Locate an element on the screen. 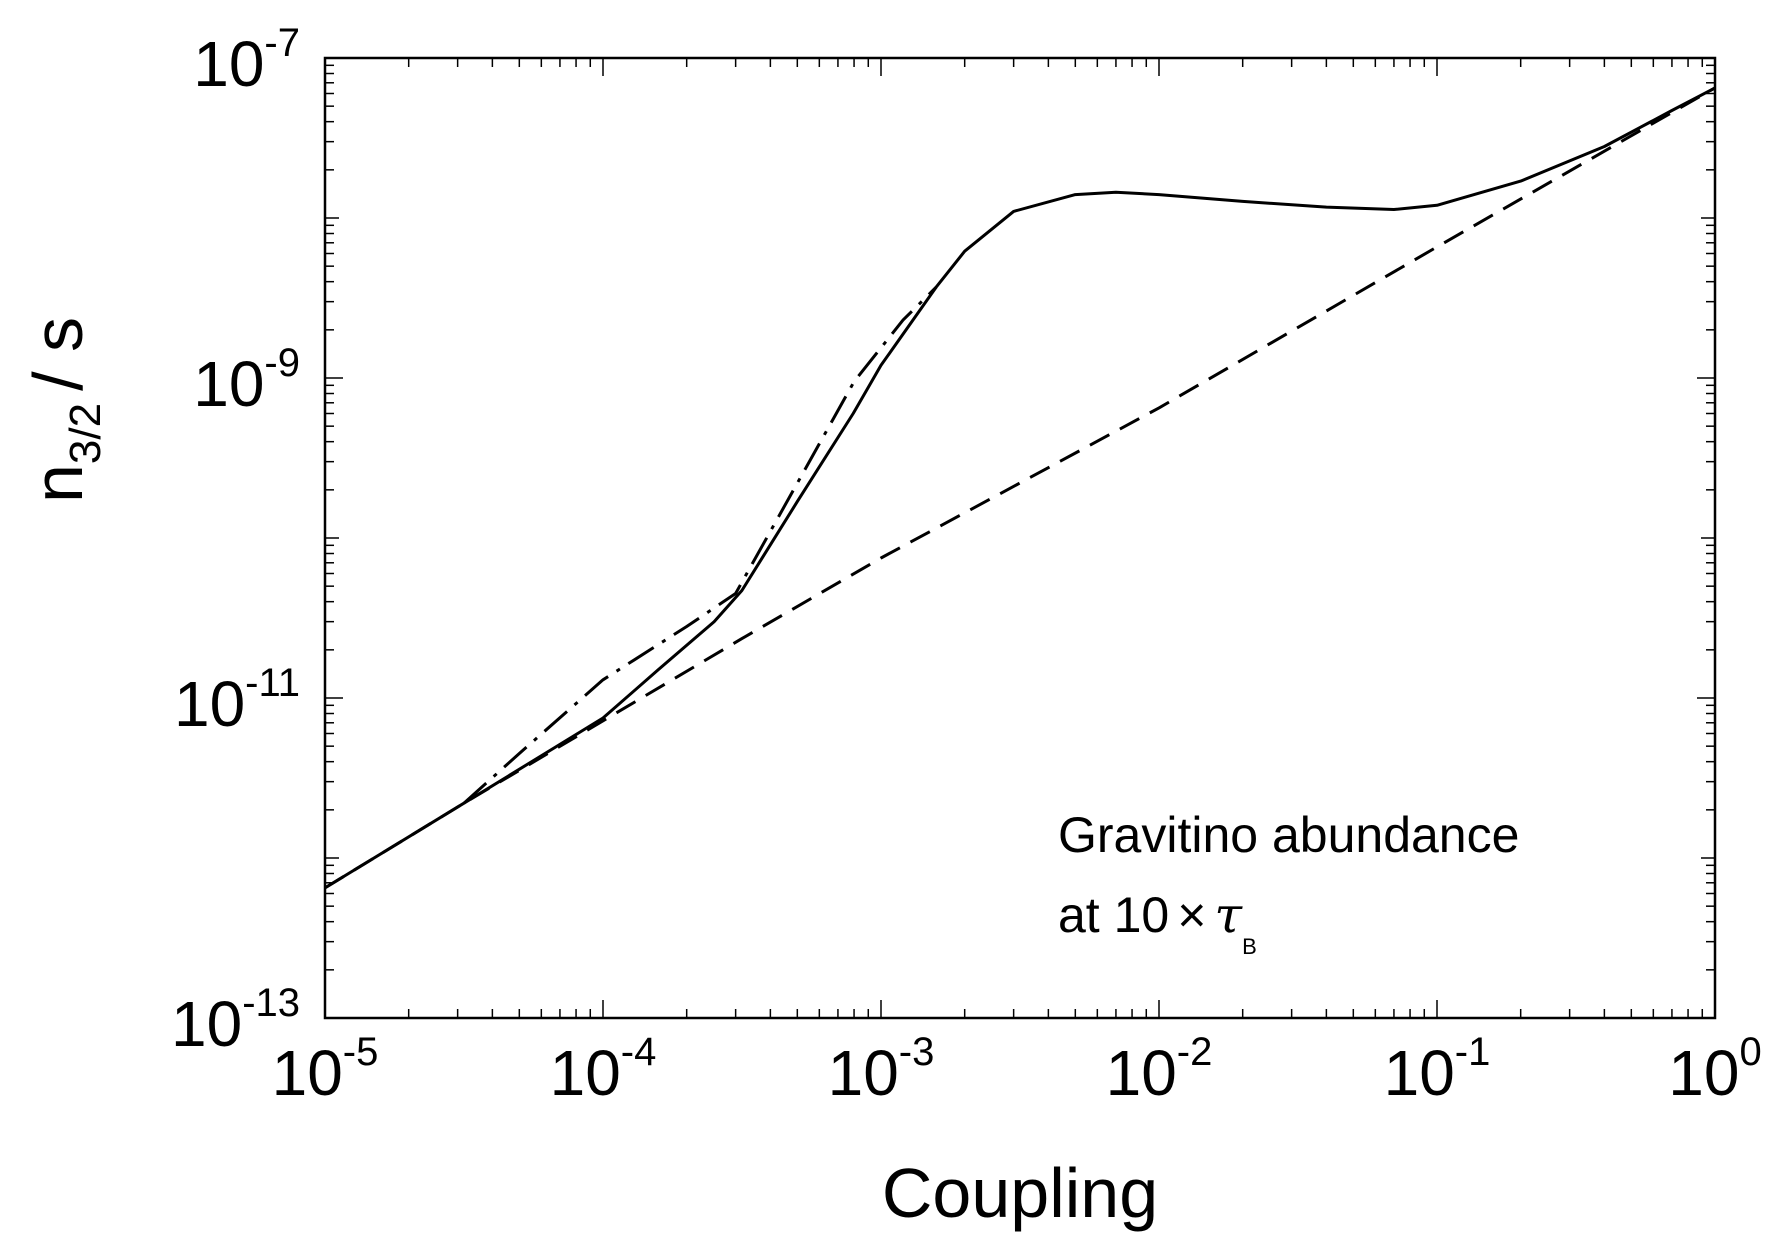 This screenshot has height=1240, width=1782. y-tick-labels: 10⁻¹³ 10⁻¹¹ 10⁻⁹ 10⁻⁷ is located at coordinates (235, 540).